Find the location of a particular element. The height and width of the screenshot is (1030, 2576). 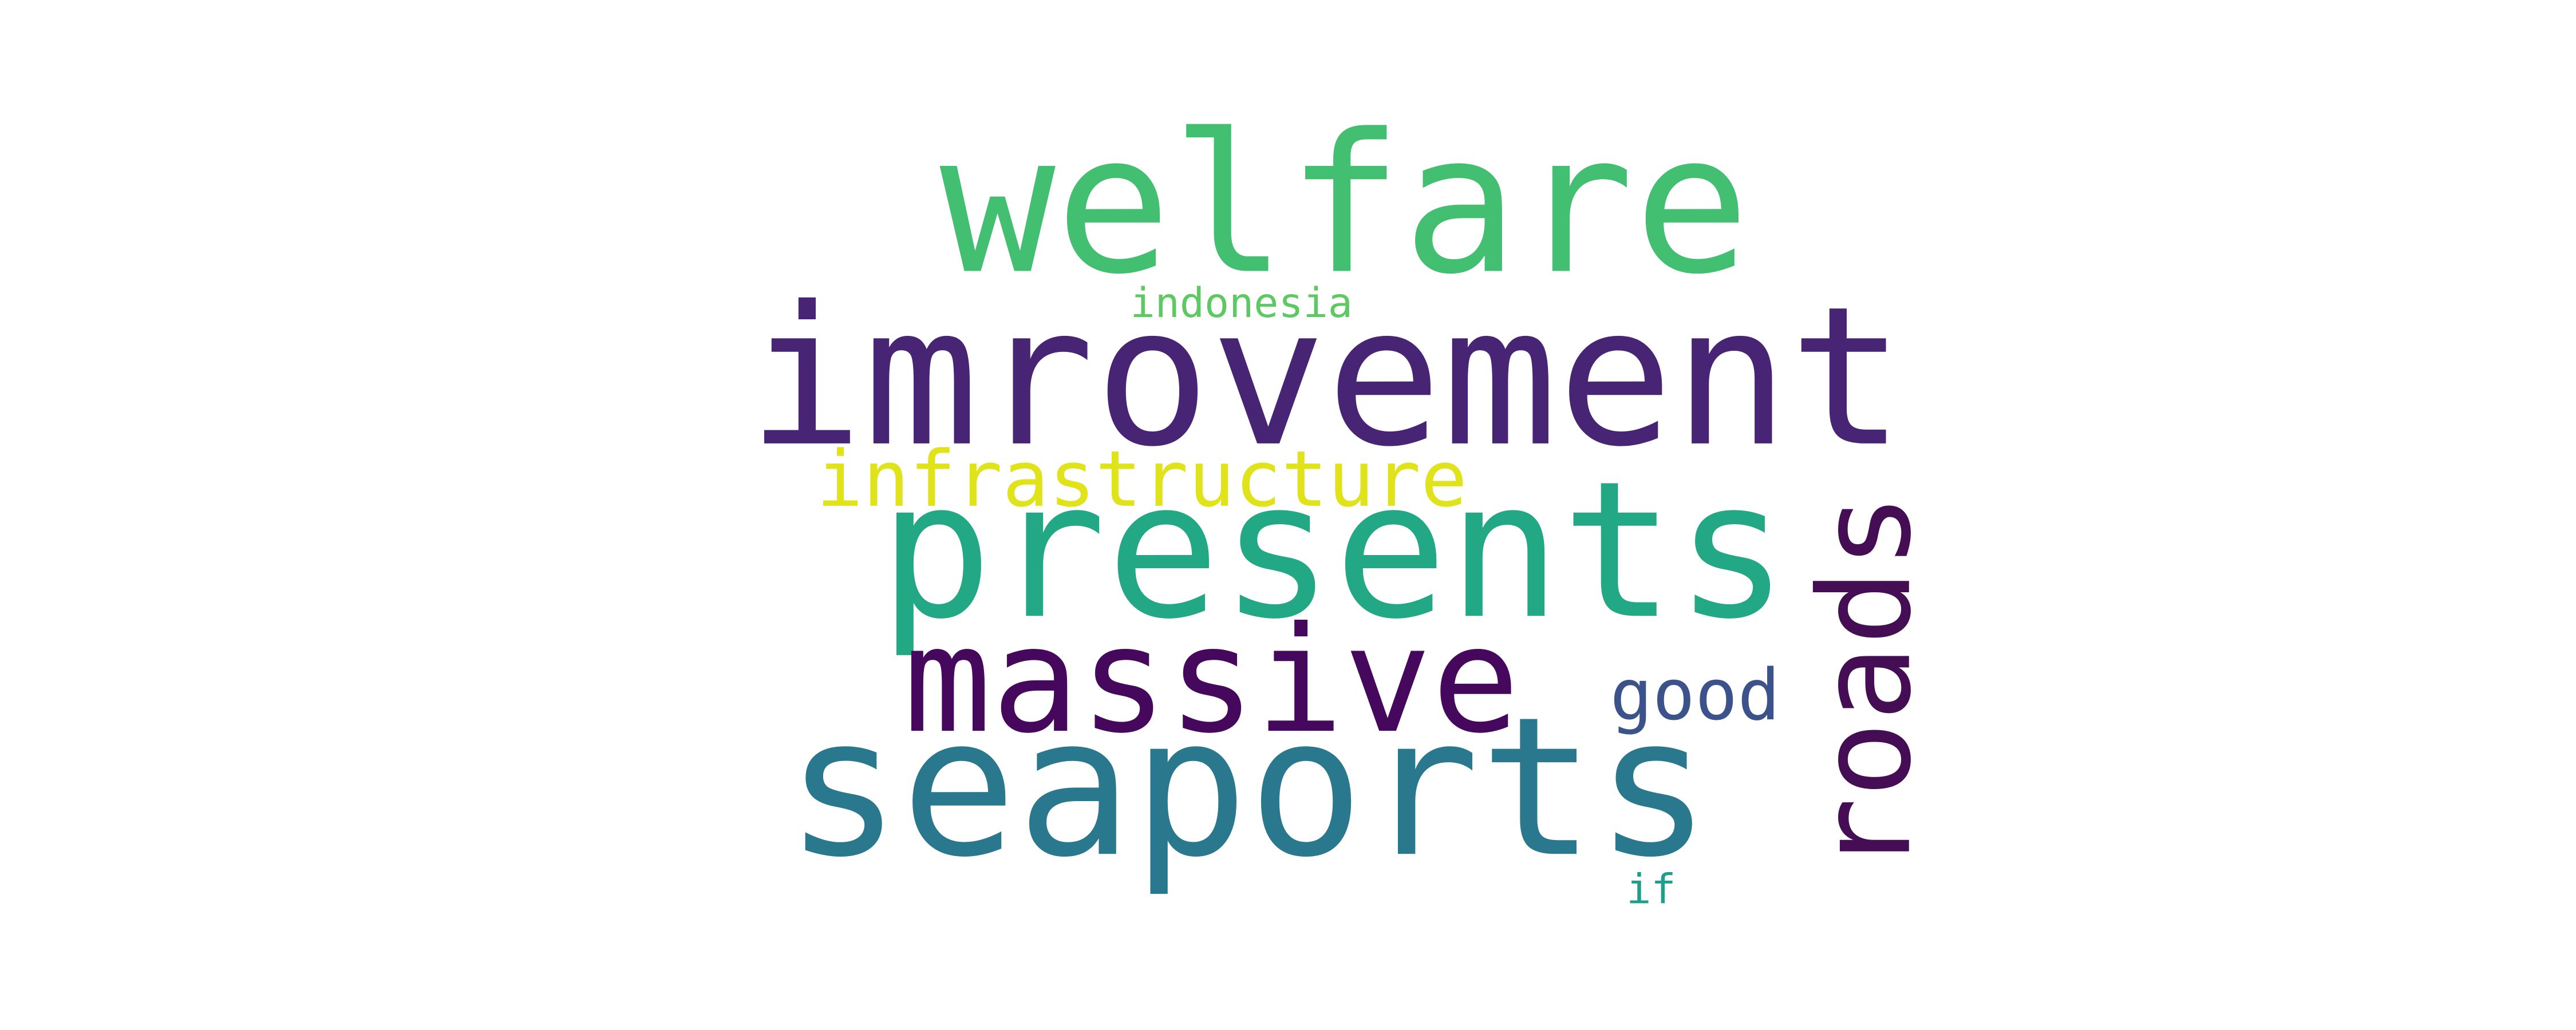

word: good is located at coordinates (1695, 695).